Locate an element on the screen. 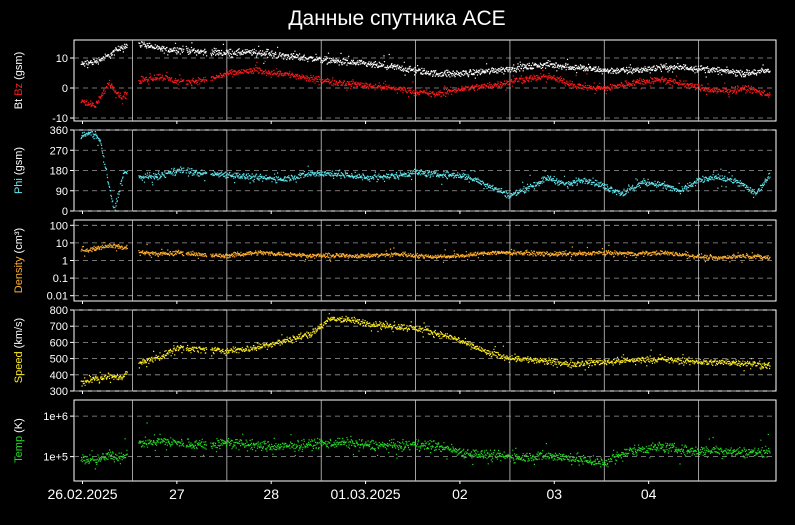 This screenshot has width=795, height=525. y-tick-label: 0.01 is located at coordinates (57, 297).